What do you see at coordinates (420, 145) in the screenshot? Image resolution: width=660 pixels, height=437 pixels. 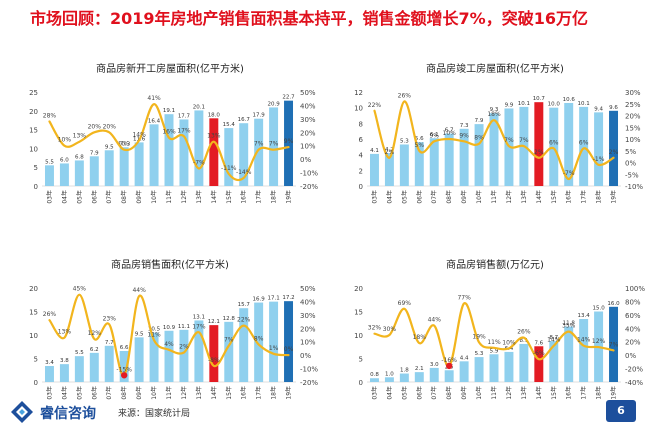 I see `growth-value-label: 5%` at bounding box center [420, 145].